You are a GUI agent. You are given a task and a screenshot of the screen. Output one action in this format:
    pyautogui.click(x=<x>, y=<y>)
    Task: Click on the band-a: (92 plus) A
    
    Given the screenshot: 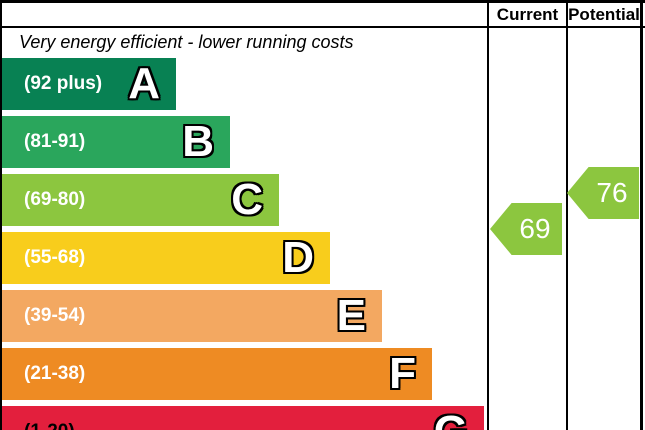 What is the action you would take?
    pyautogui.click(x=89, y=84)
    